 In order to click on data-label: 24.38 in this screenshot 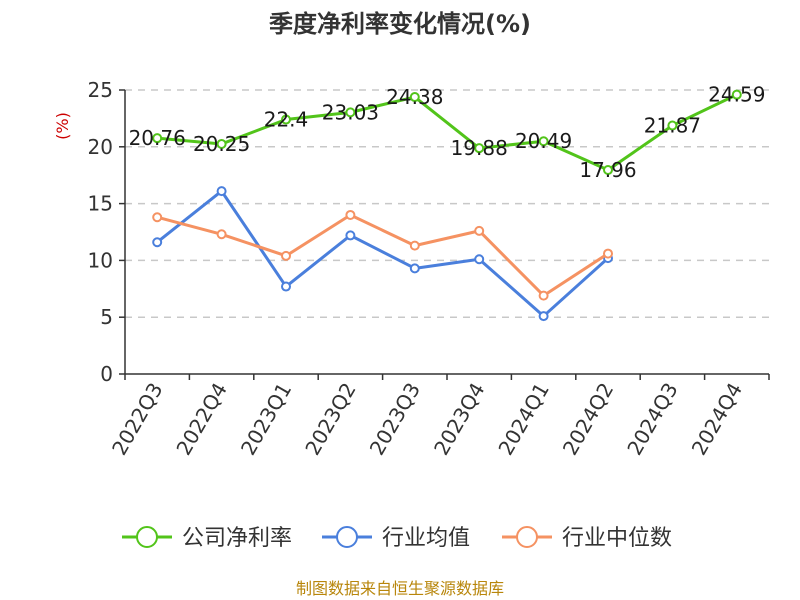, I will do `click(414, 97)`.